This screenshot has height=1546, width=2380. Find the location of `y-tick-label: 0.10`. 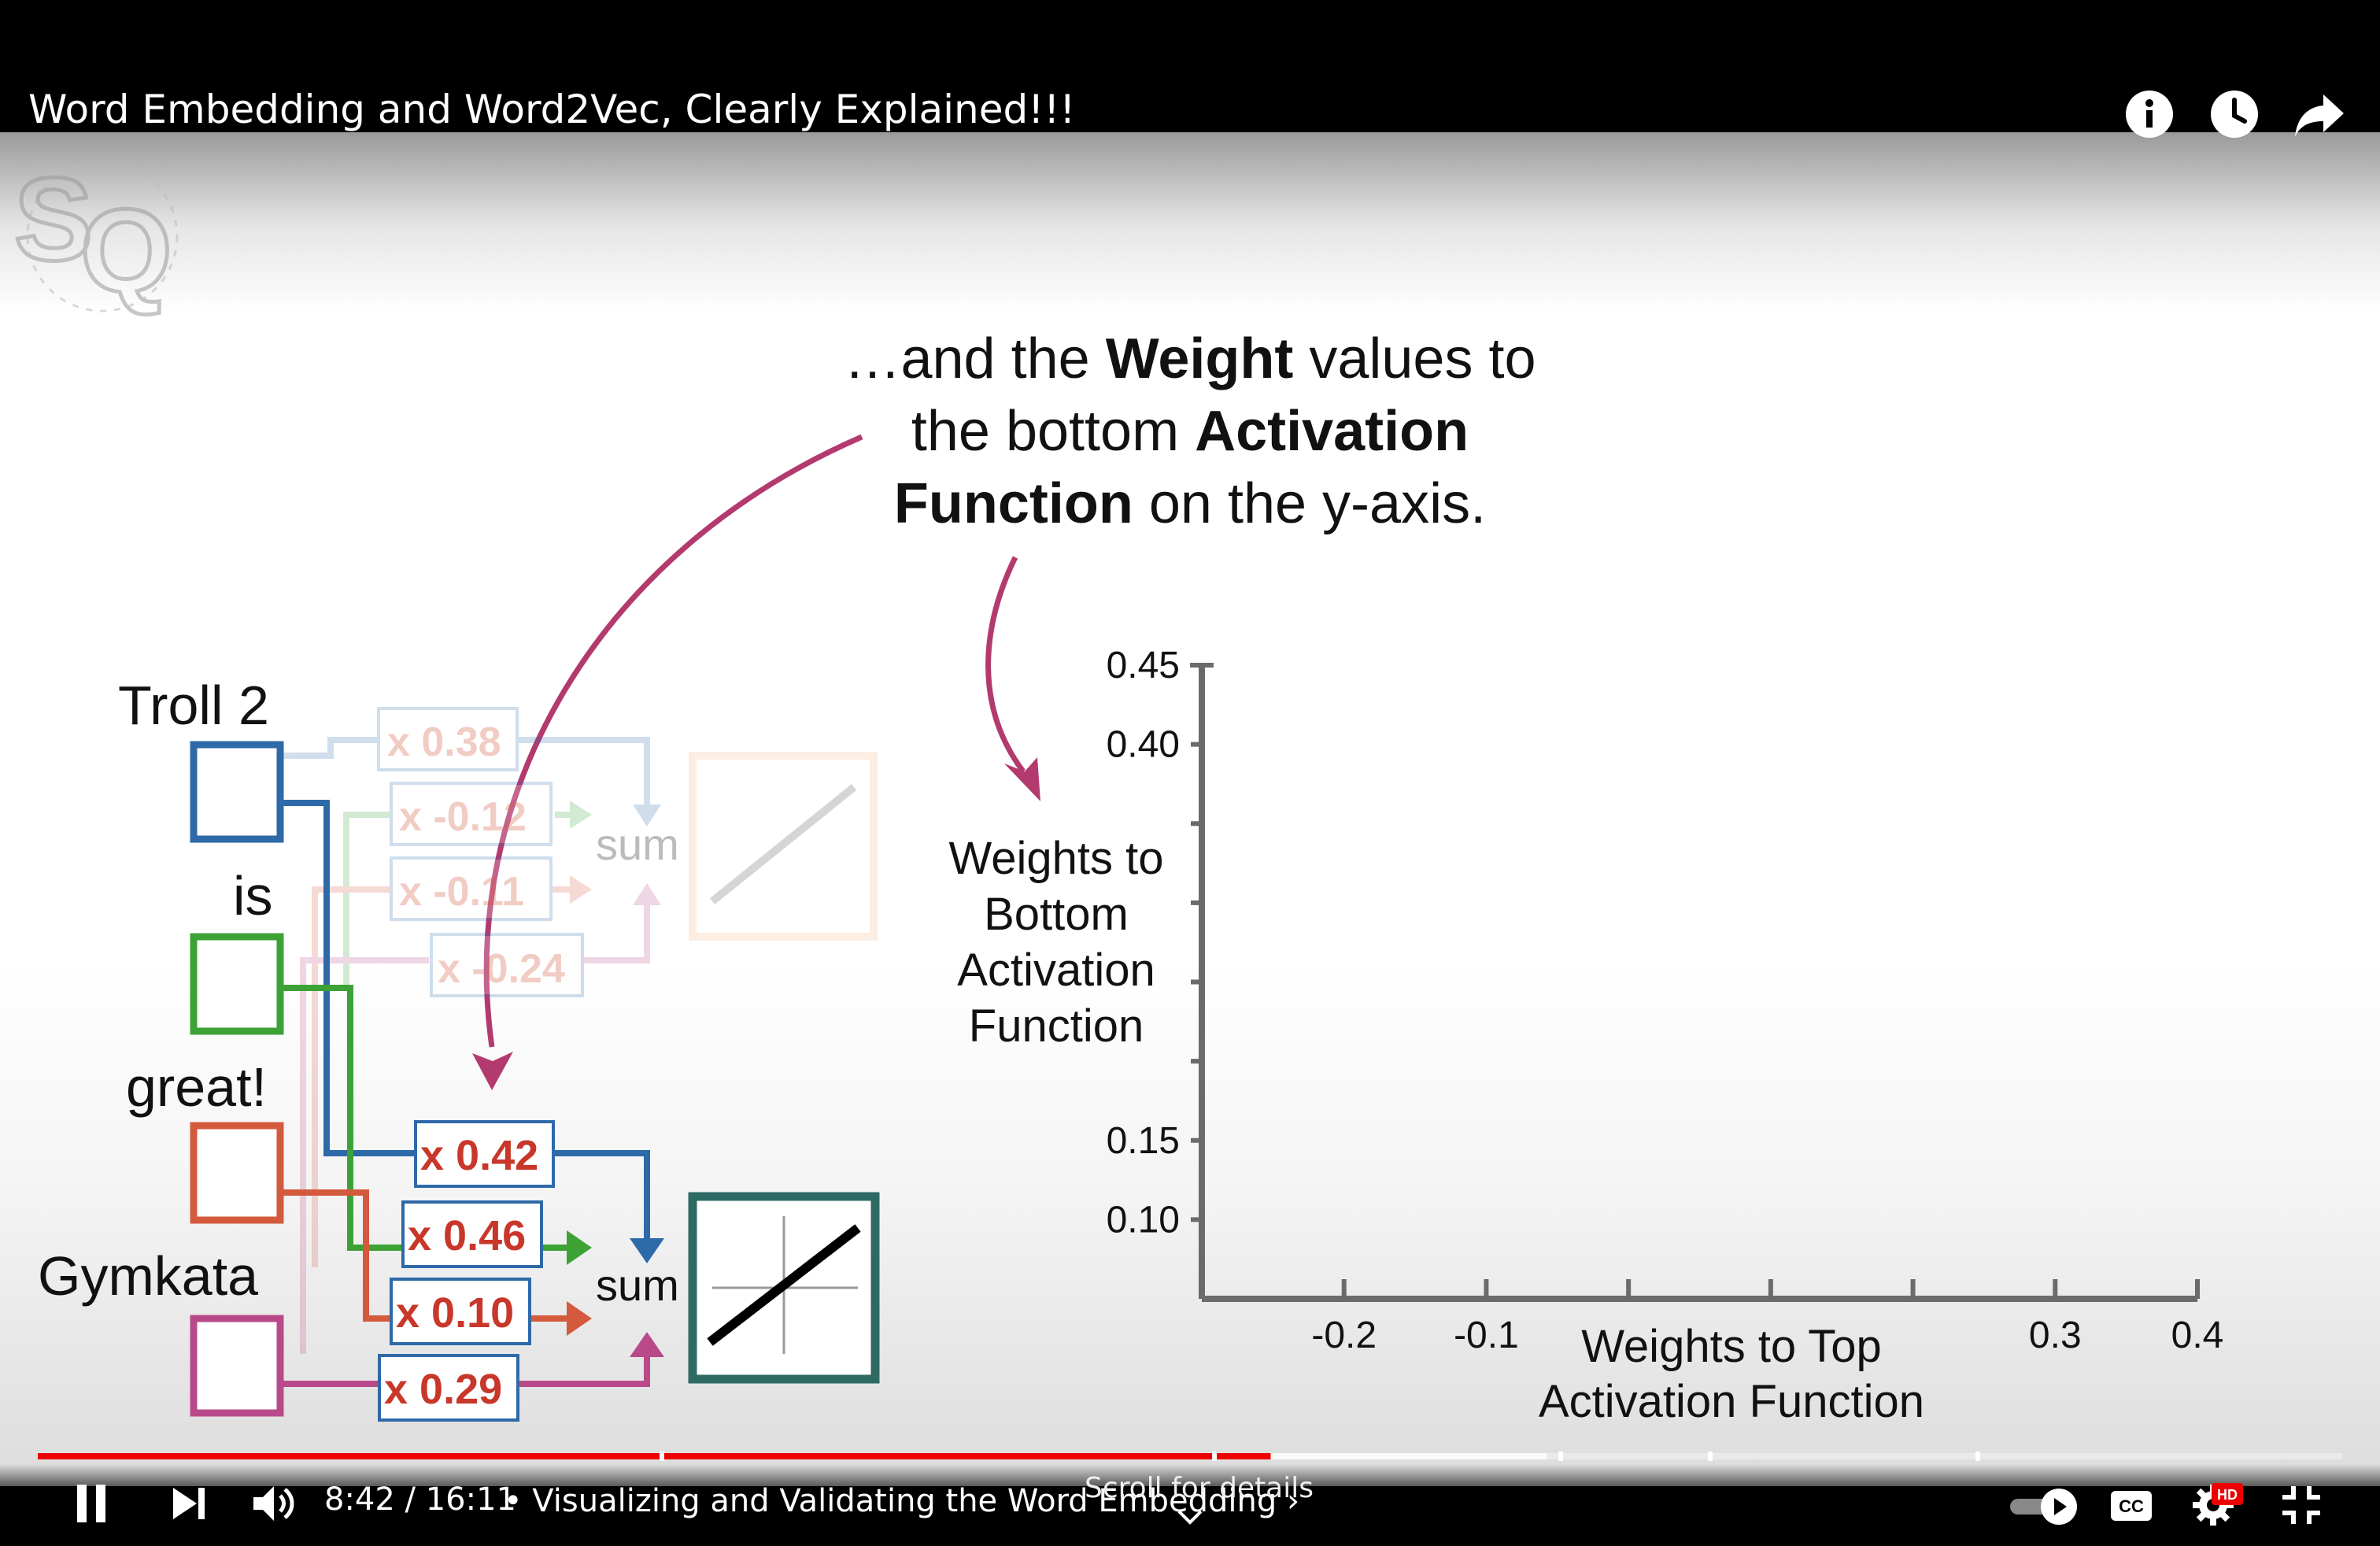

y-tick-label: 0.10 is located at coordinates (1143, 1220).